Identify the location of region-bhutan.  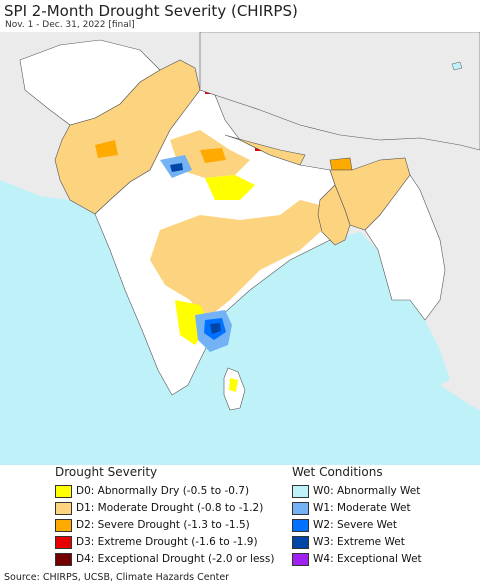
(341, 164).